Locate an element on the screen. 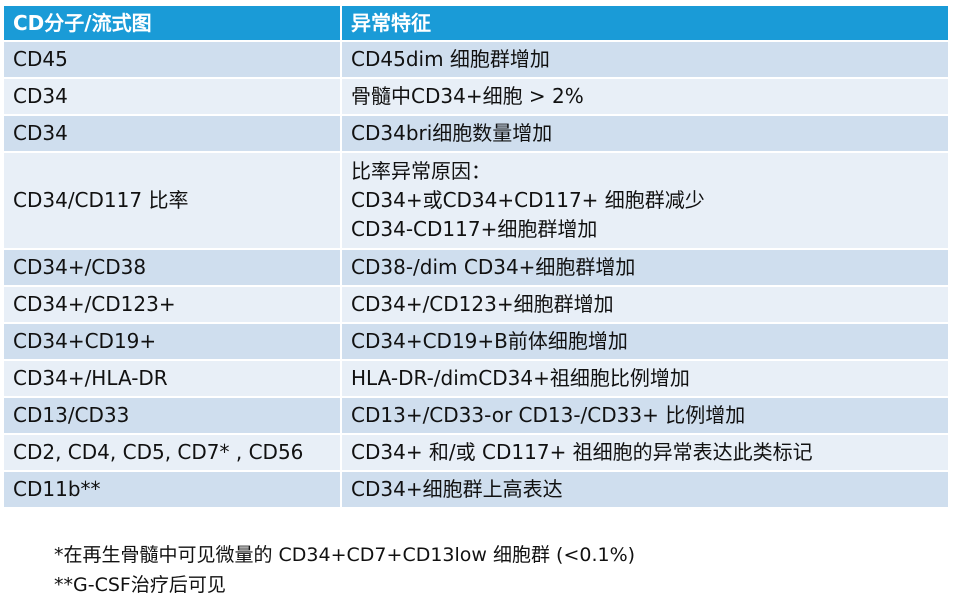  cell-line: CD34-CD117+细胞群增加 is located at coordinates (474, 229).